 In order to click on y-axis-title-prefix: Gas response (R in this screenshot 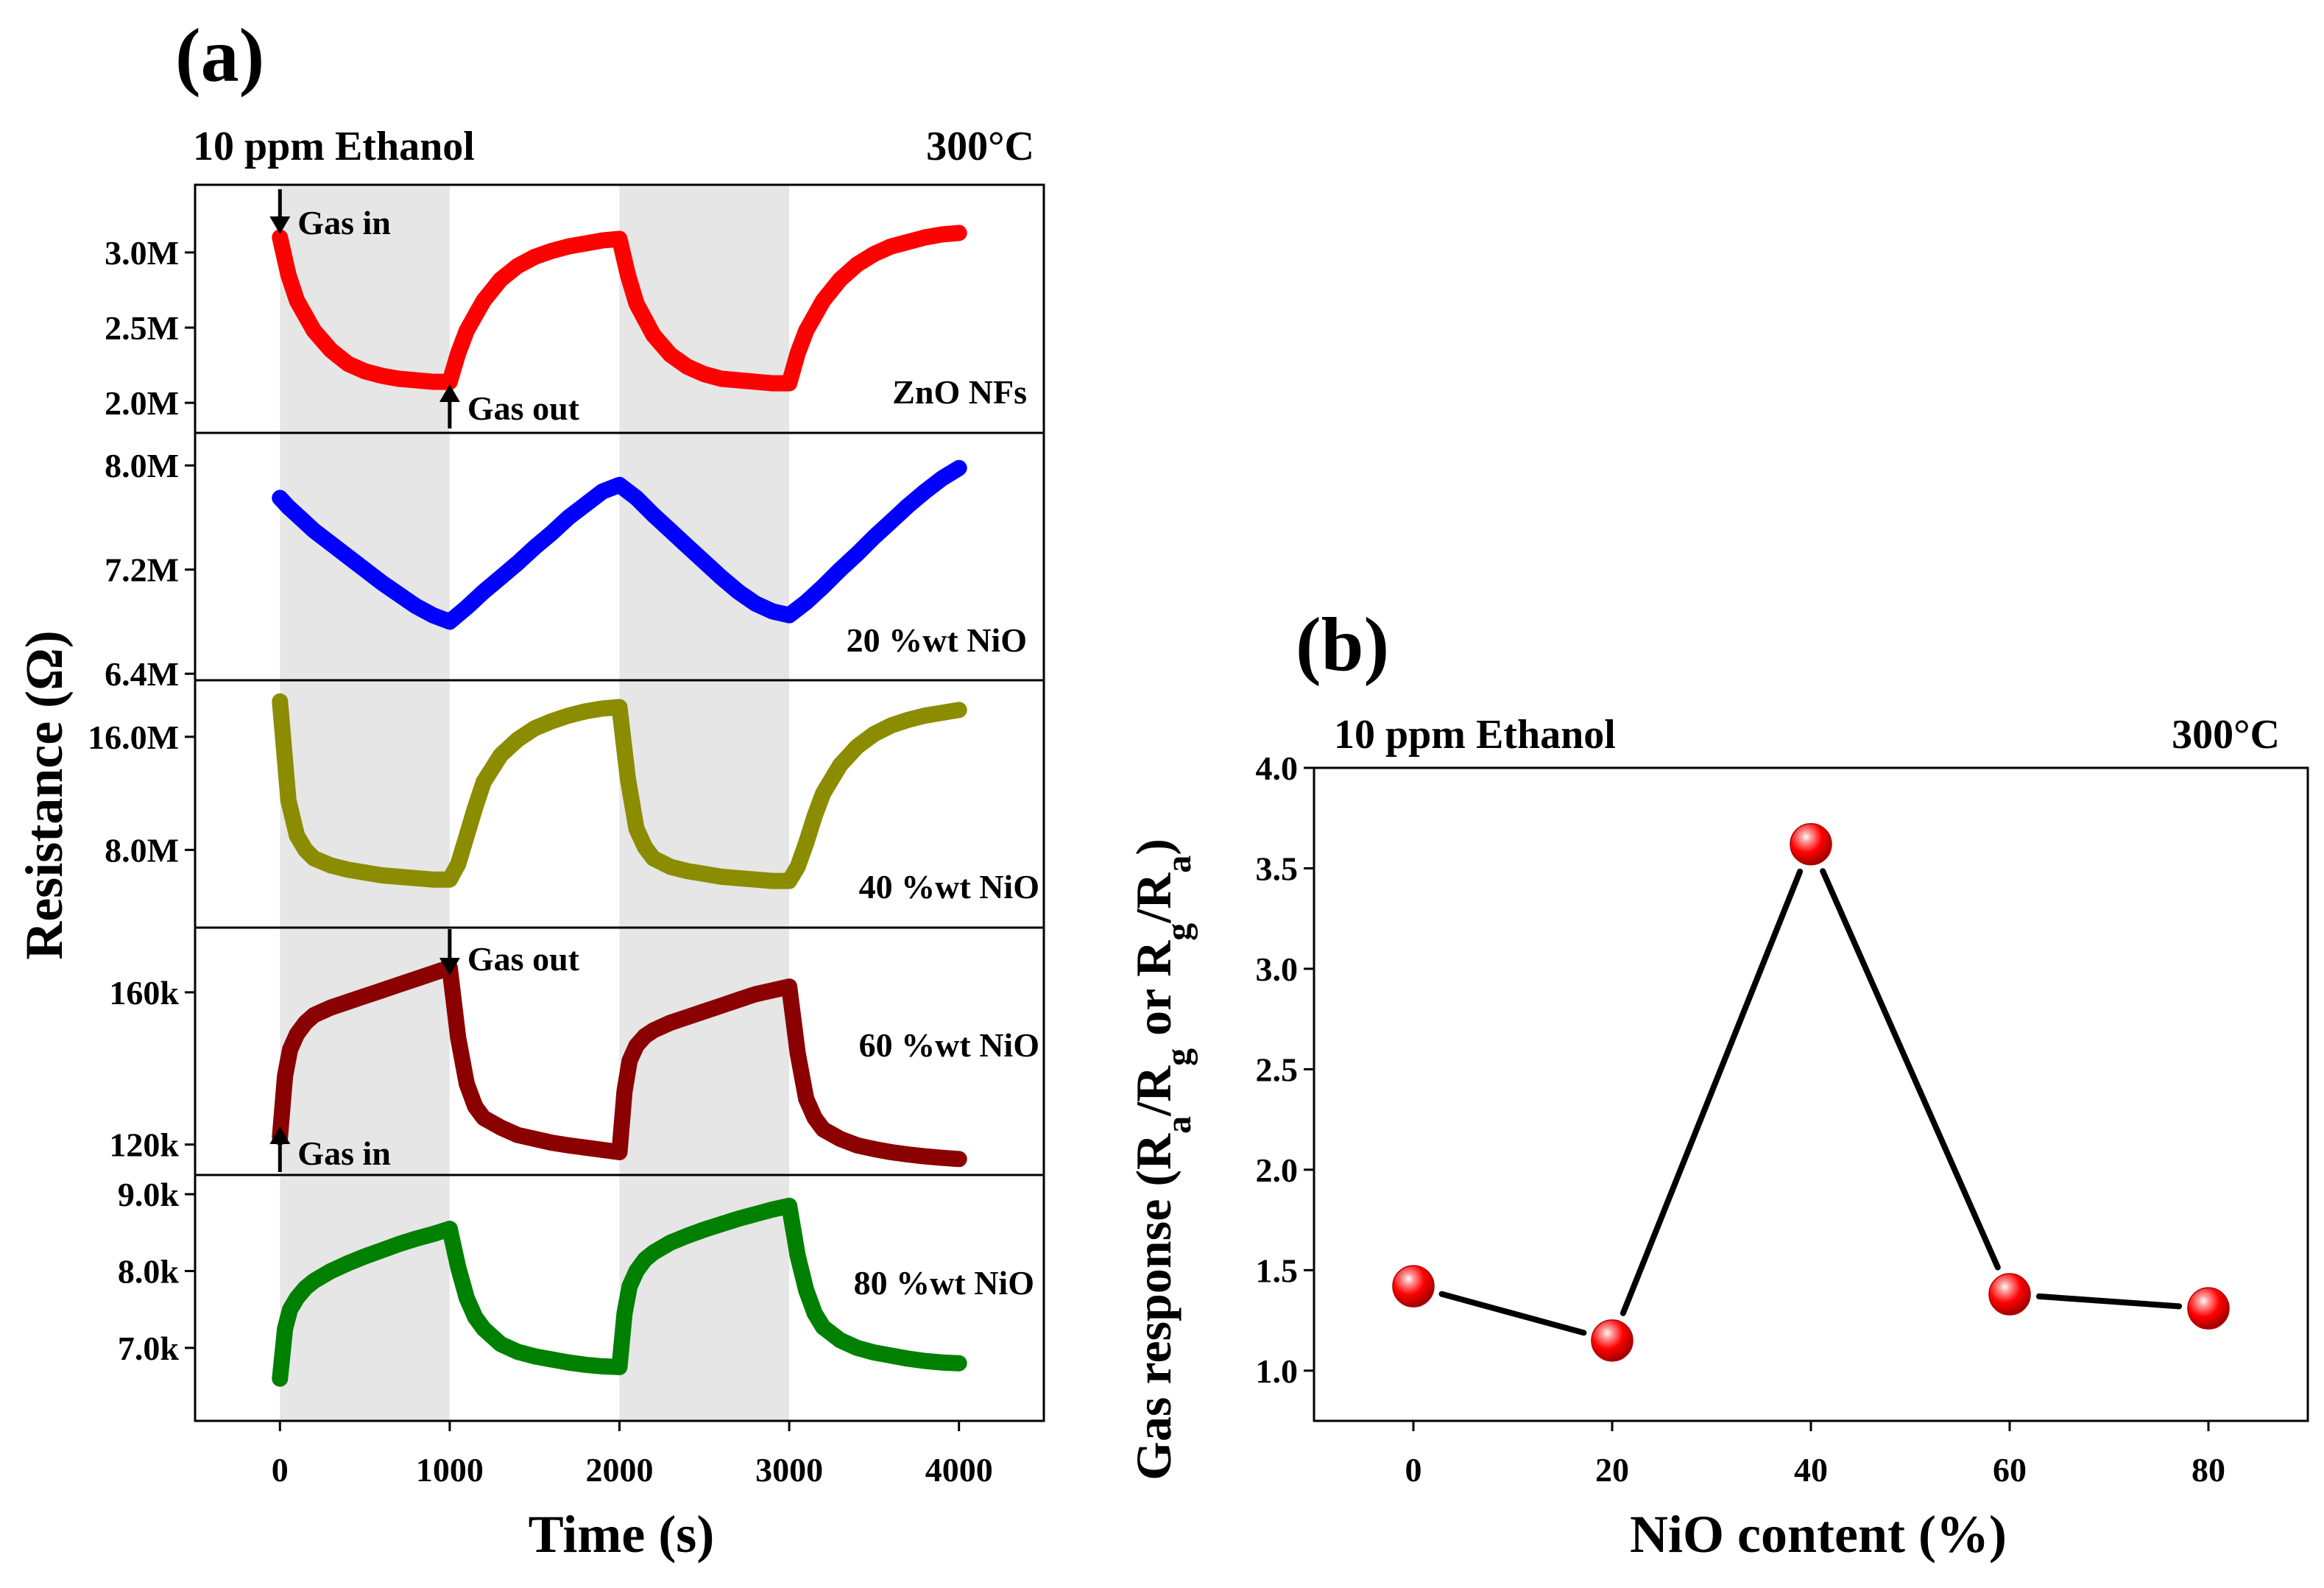, I will do `click(1154, 1307)`.